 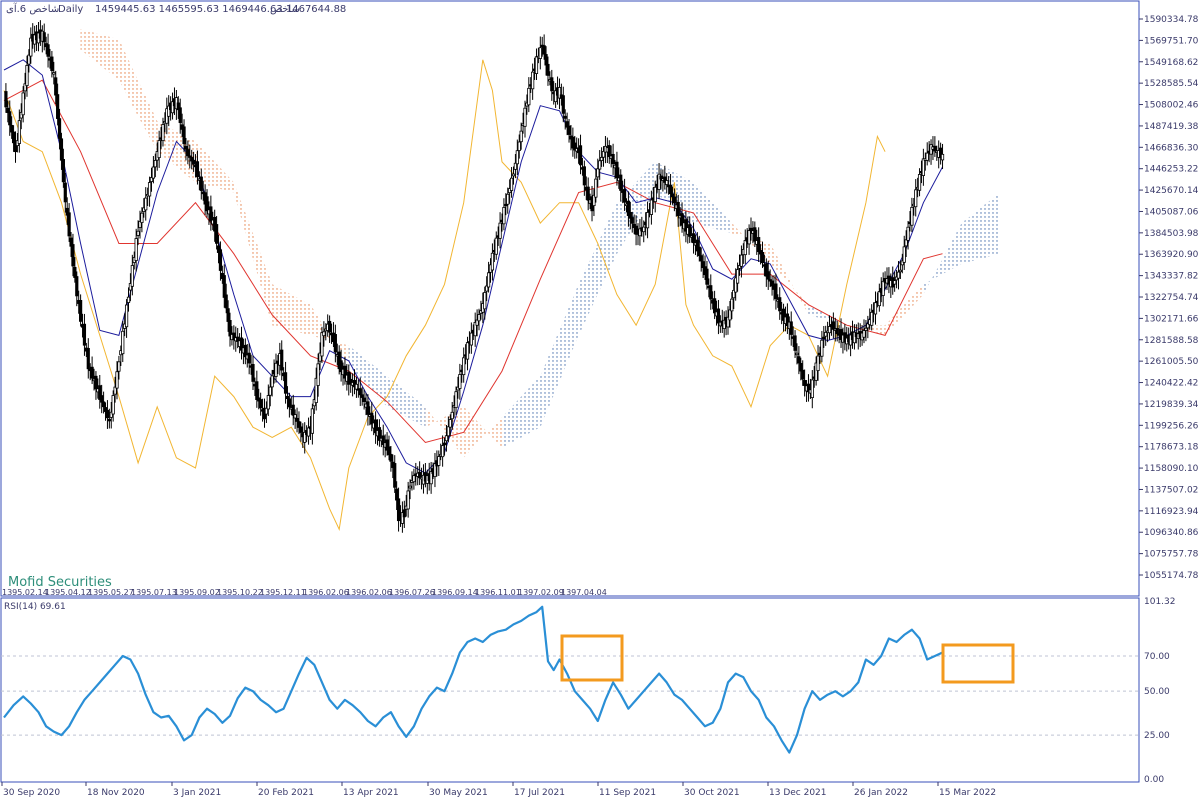 I want to click on price-axis-label: 1302171.66, so click(x=1171, y=319).